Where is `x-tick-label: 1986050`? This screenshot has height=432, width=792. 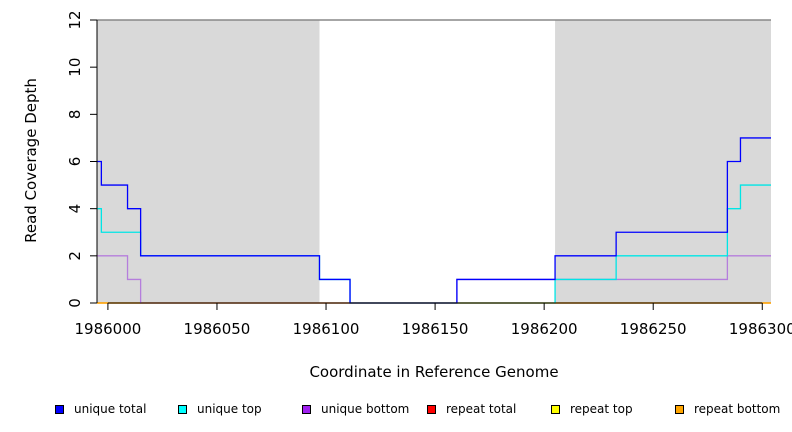
x-tick-label: 1986050 is located at coordinates (217, 329).